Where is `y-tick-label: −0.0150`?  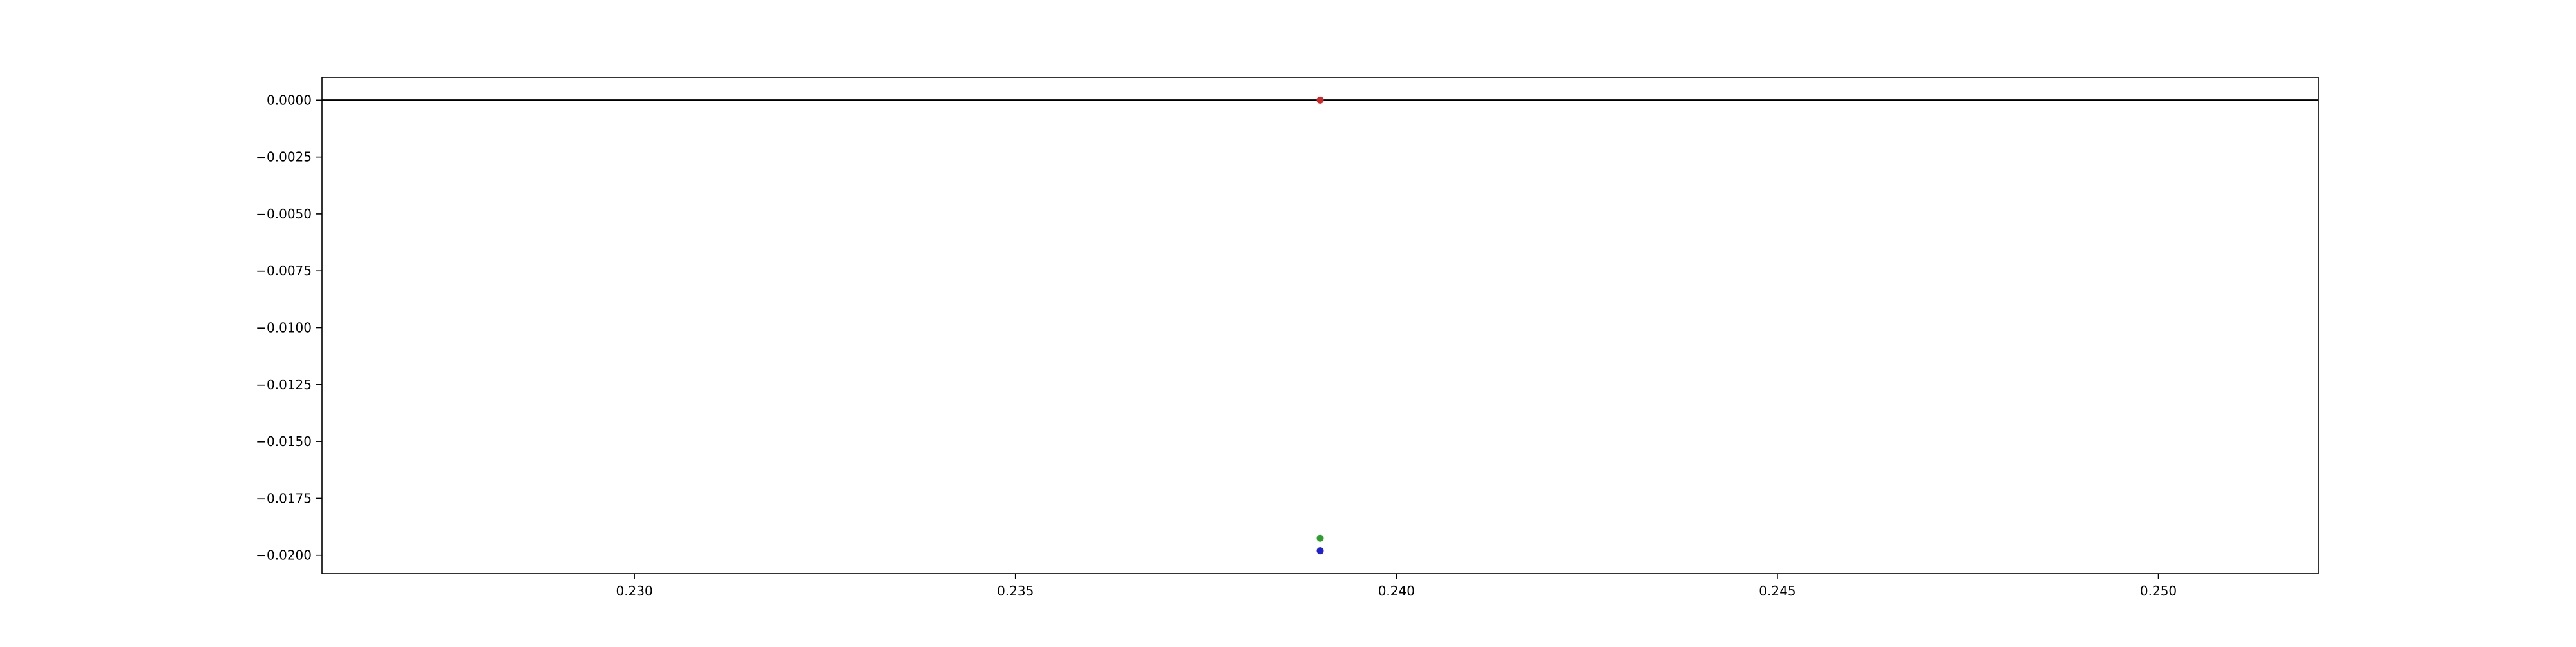
y-tick-label: −0.0150 is located at coordinates (284, 441).